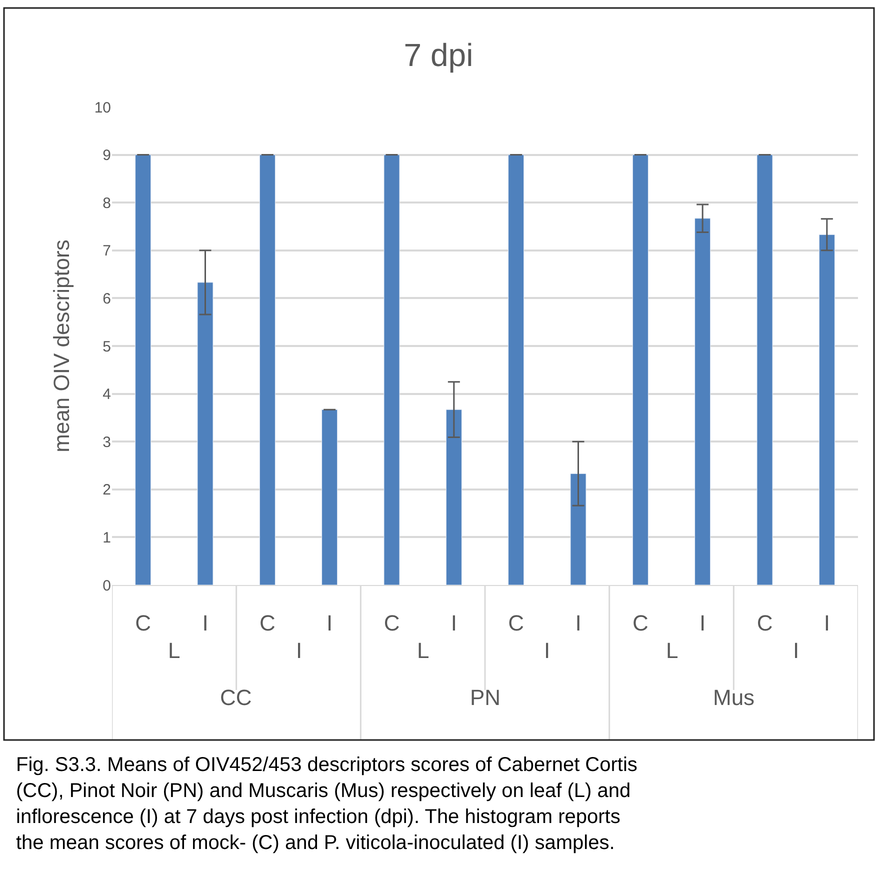  What do you see at coordinates (236, 697) in the screenshot?
I see `text: CC` at bounding box center [236, 697].